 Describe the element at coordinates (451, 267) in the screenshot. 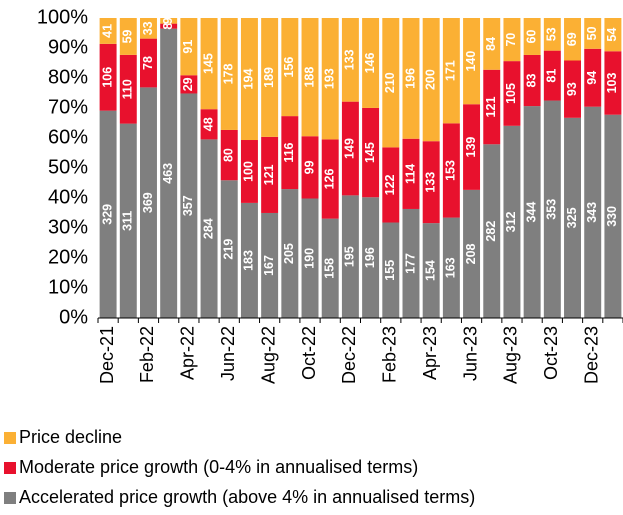

I see `value-label: 163` at that location.